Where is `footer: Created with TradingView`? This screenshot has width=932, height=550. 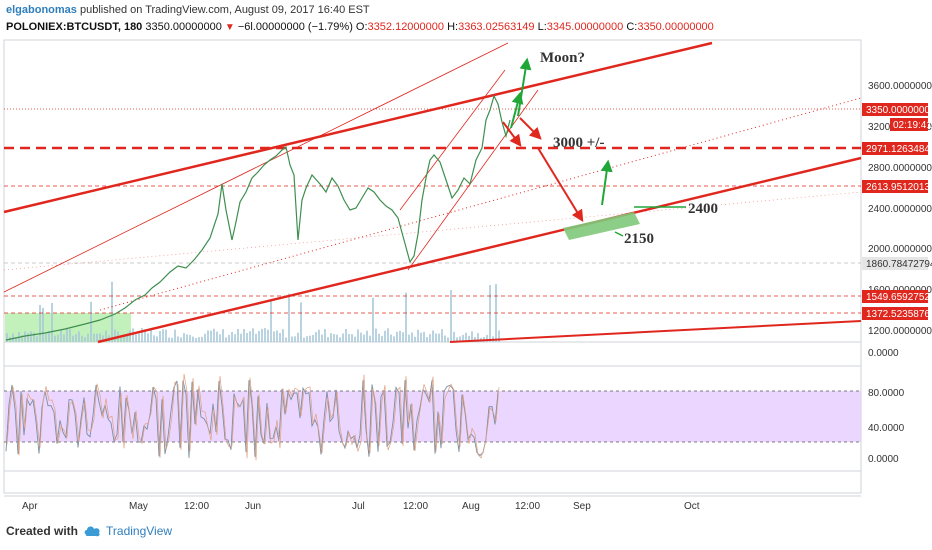 footer: Created with TradingView is located at coordinates (89, 531).